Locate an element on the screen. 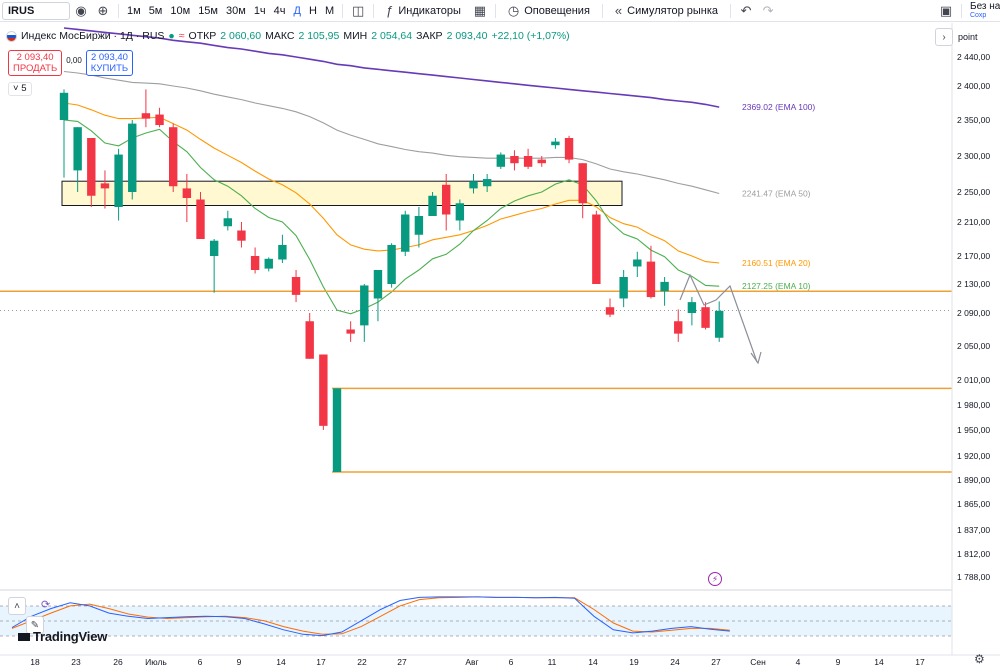 The height and width of the screenshot is (668, 1000). layout-save-label: Сохр is located at coordinates (978, 15).